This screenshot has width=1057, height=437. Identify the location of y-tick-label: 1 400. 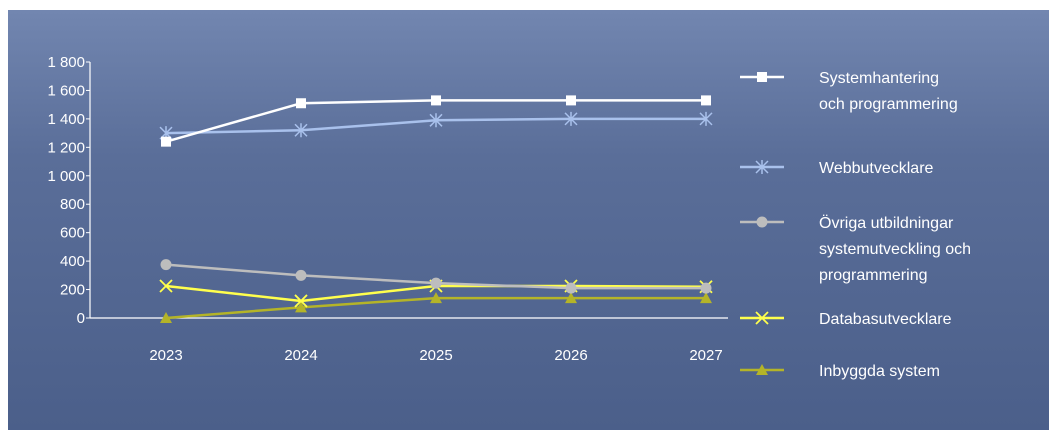
(66, 119).